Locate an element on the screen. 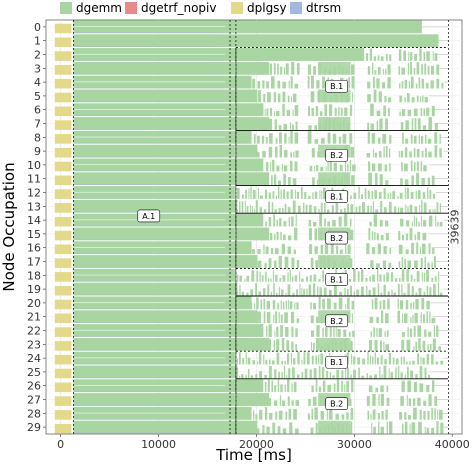 This screenshot has width=474, height=466. bar-gap is located at coordinates (150, 82).